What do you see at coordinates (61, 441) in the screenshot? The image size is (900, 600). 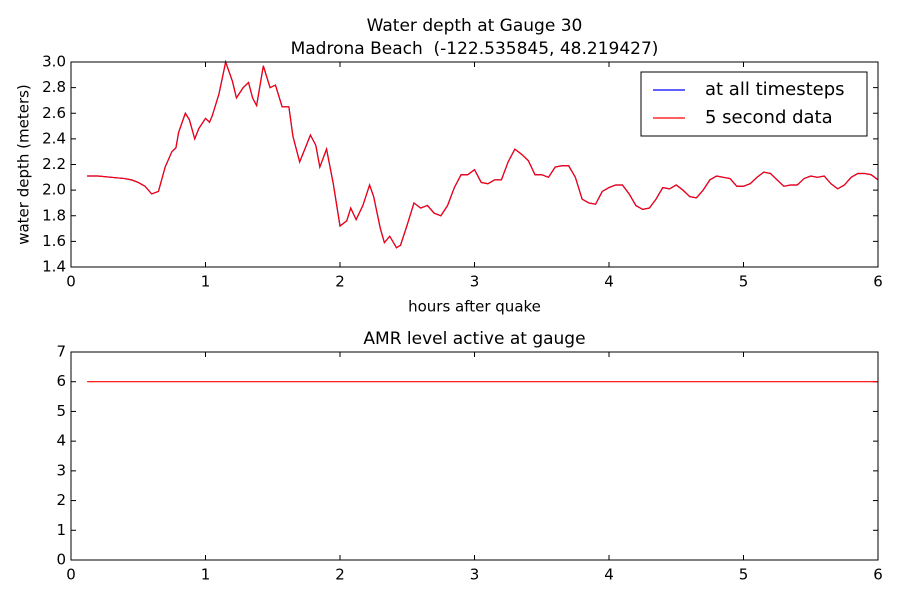 I see `y-tick-label: 4` at bounding box center [61, 441].